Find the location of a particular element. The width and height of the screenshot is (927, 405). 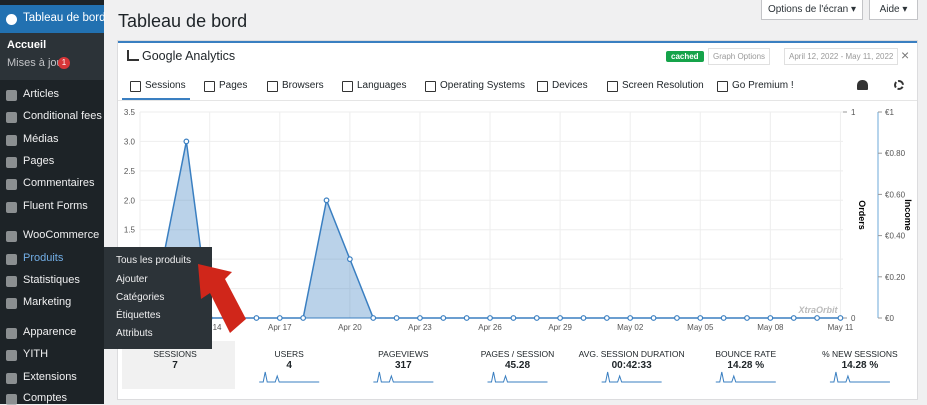

menu-item: Produits is located at coordinates (43, 258).